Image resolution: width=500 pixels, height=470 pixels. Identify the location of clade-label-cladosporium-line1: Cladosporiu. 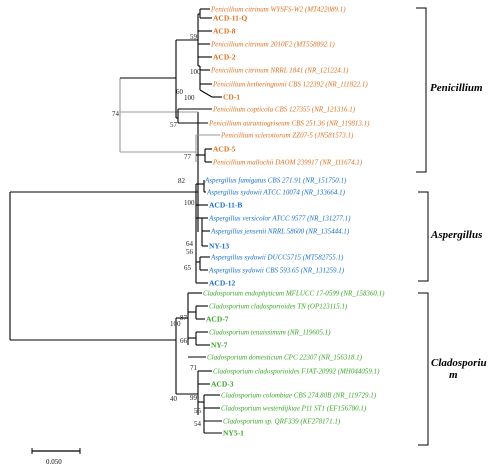
(459, 363).